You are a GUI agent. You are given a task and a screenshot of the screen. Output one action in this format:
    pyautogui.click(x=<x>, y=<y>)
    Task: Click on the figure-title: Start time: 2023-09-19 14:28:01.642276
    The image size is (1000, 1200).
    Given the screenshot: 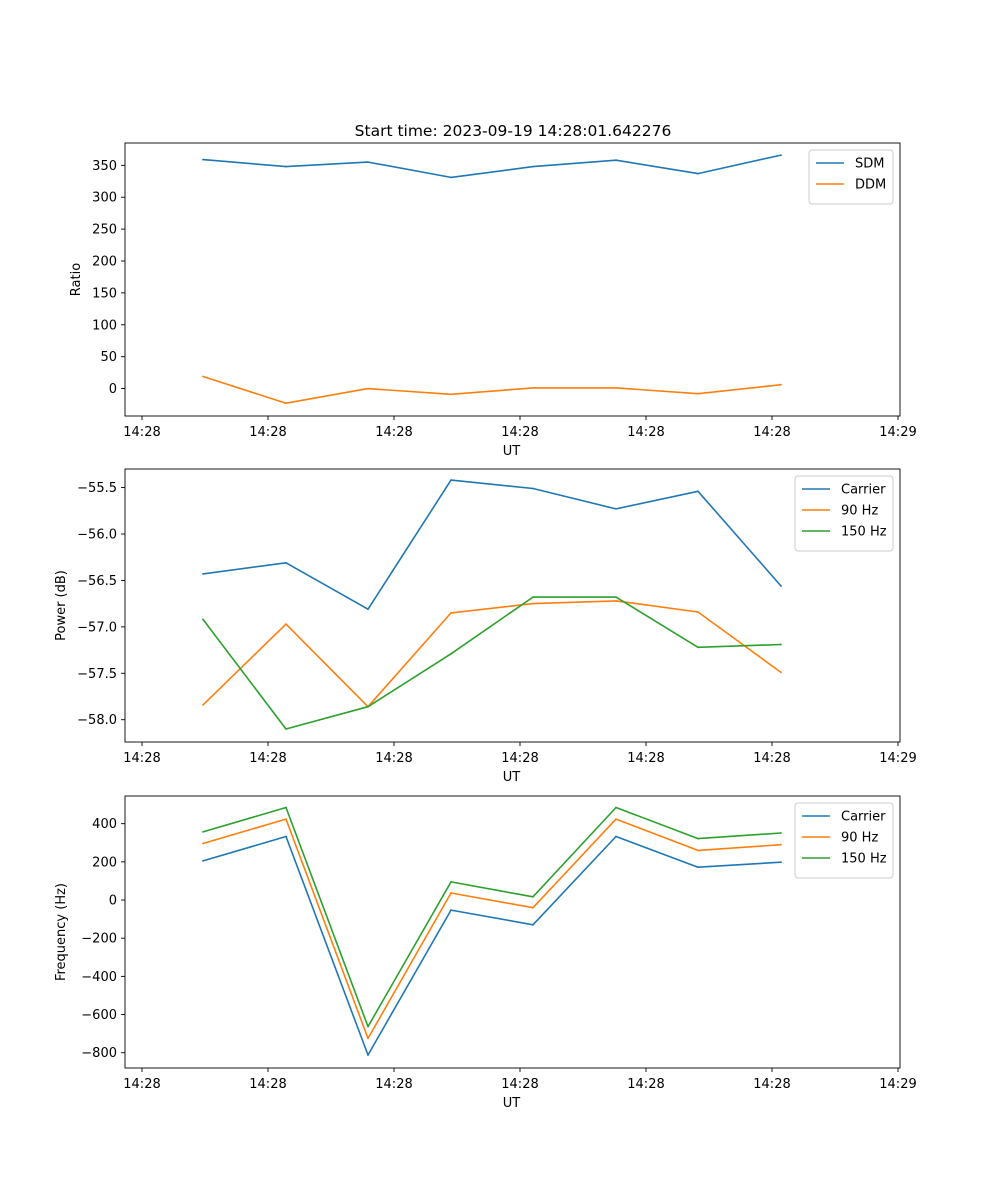 What is the action you would take?
    pyautogui.click(x=513, y=131)
    